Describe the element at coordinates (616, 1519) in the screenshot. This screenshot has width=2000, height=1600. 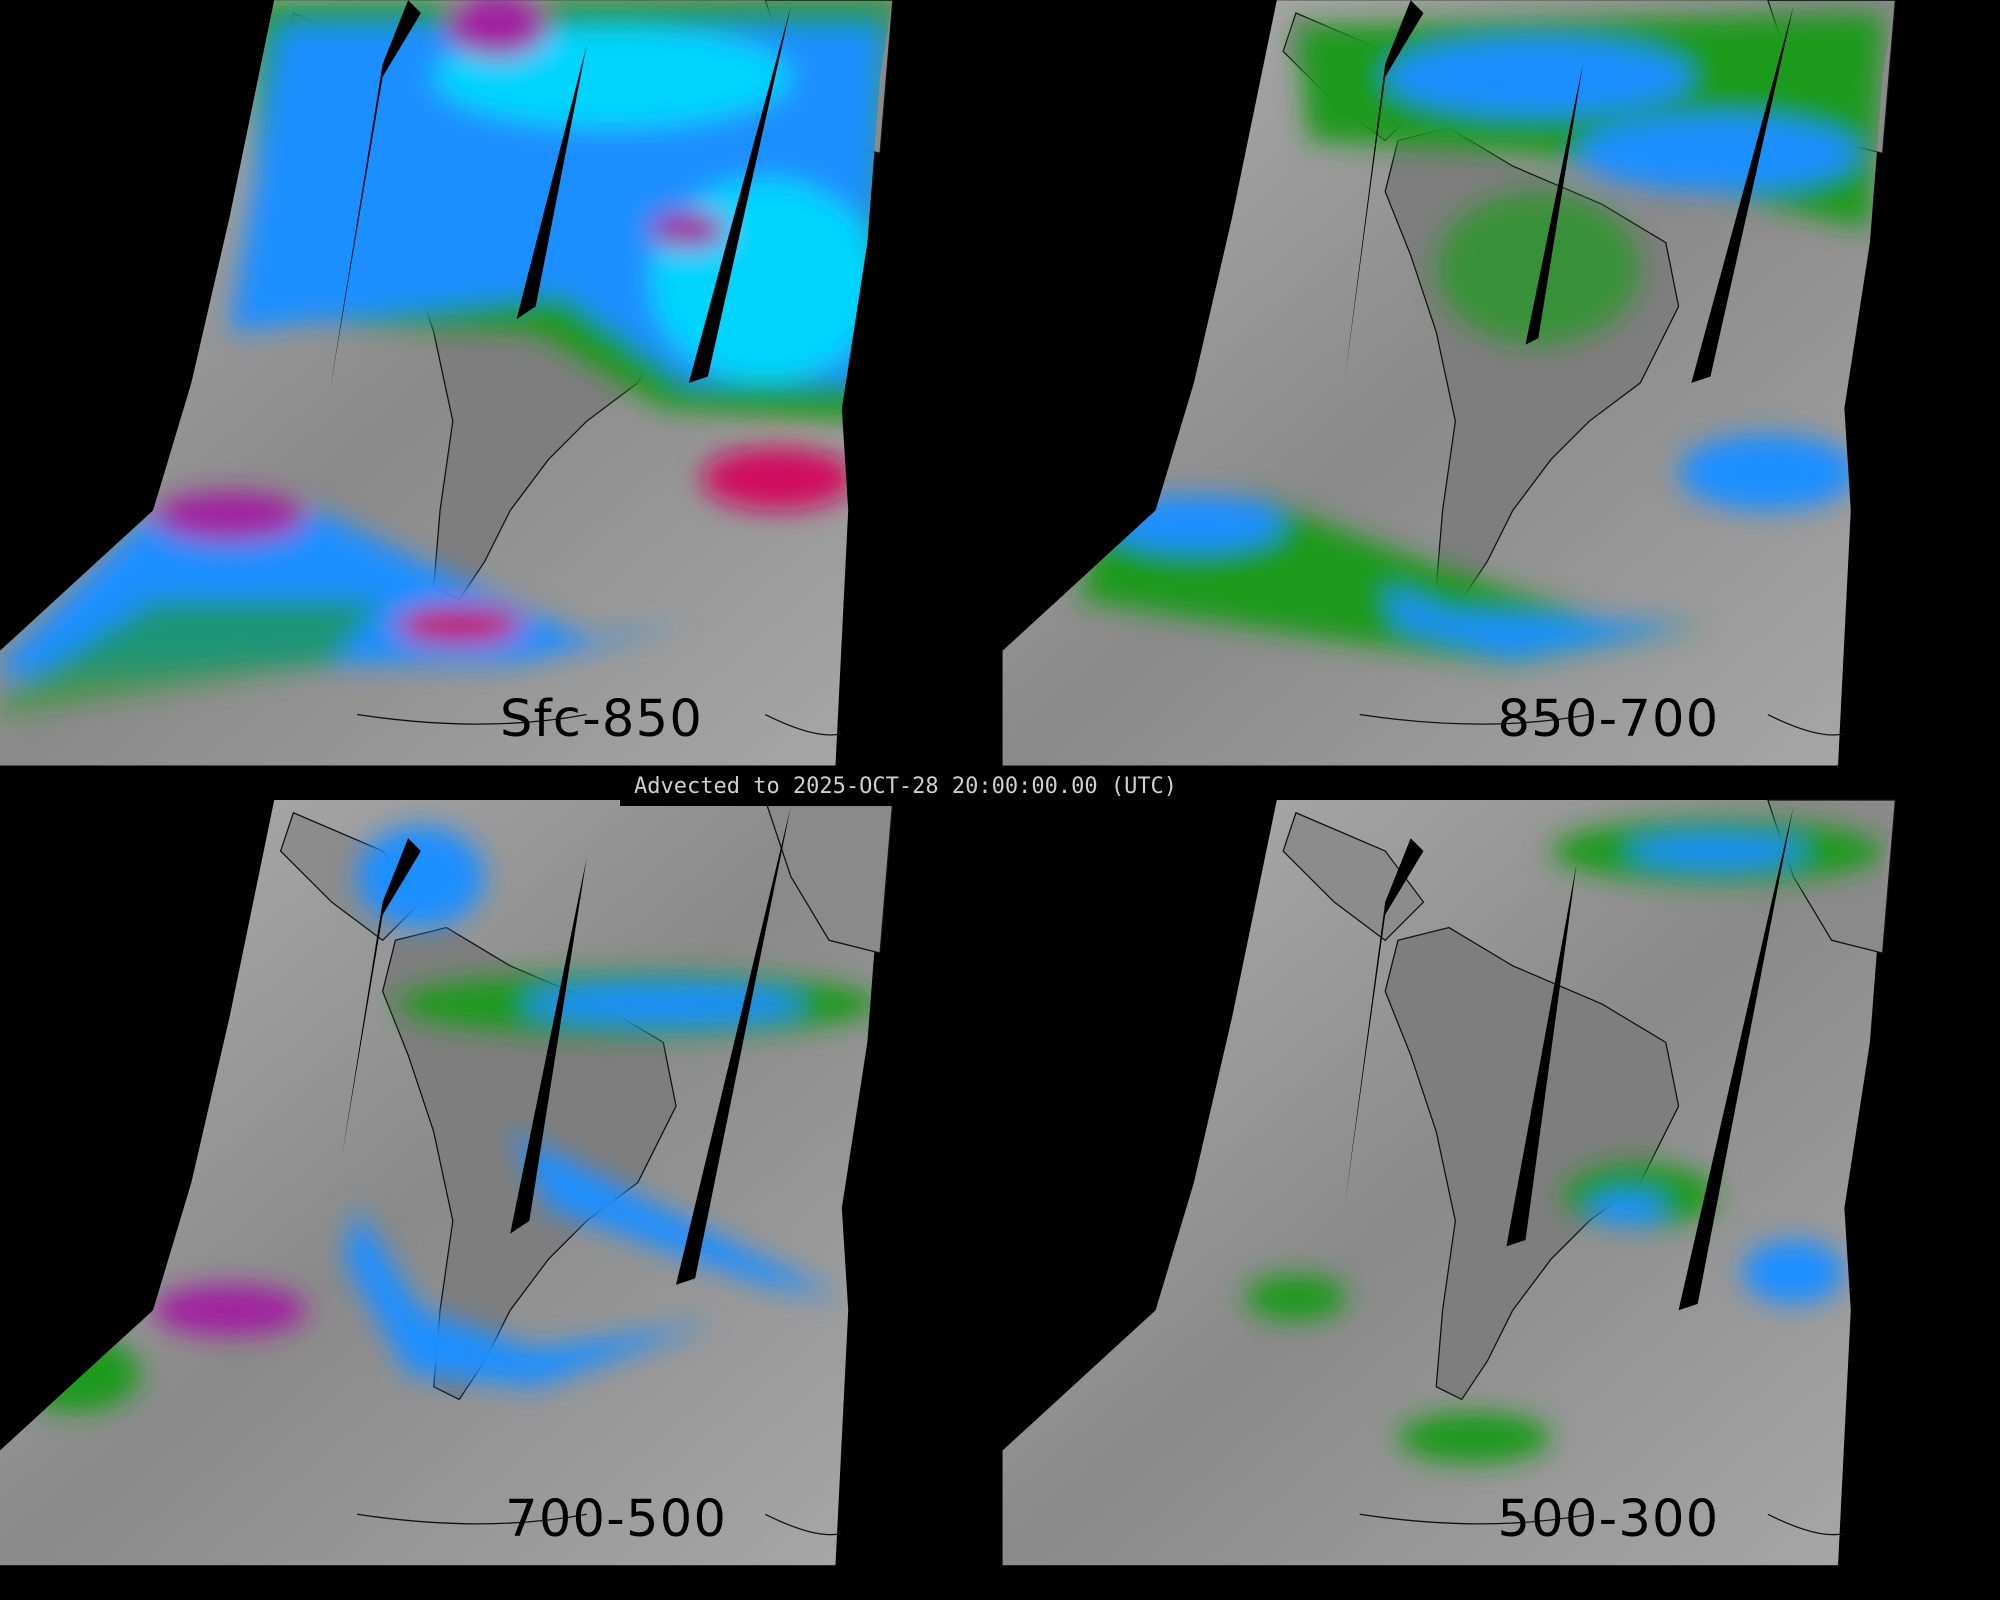
I see `panel-label-700-500: 700-500` at that location.